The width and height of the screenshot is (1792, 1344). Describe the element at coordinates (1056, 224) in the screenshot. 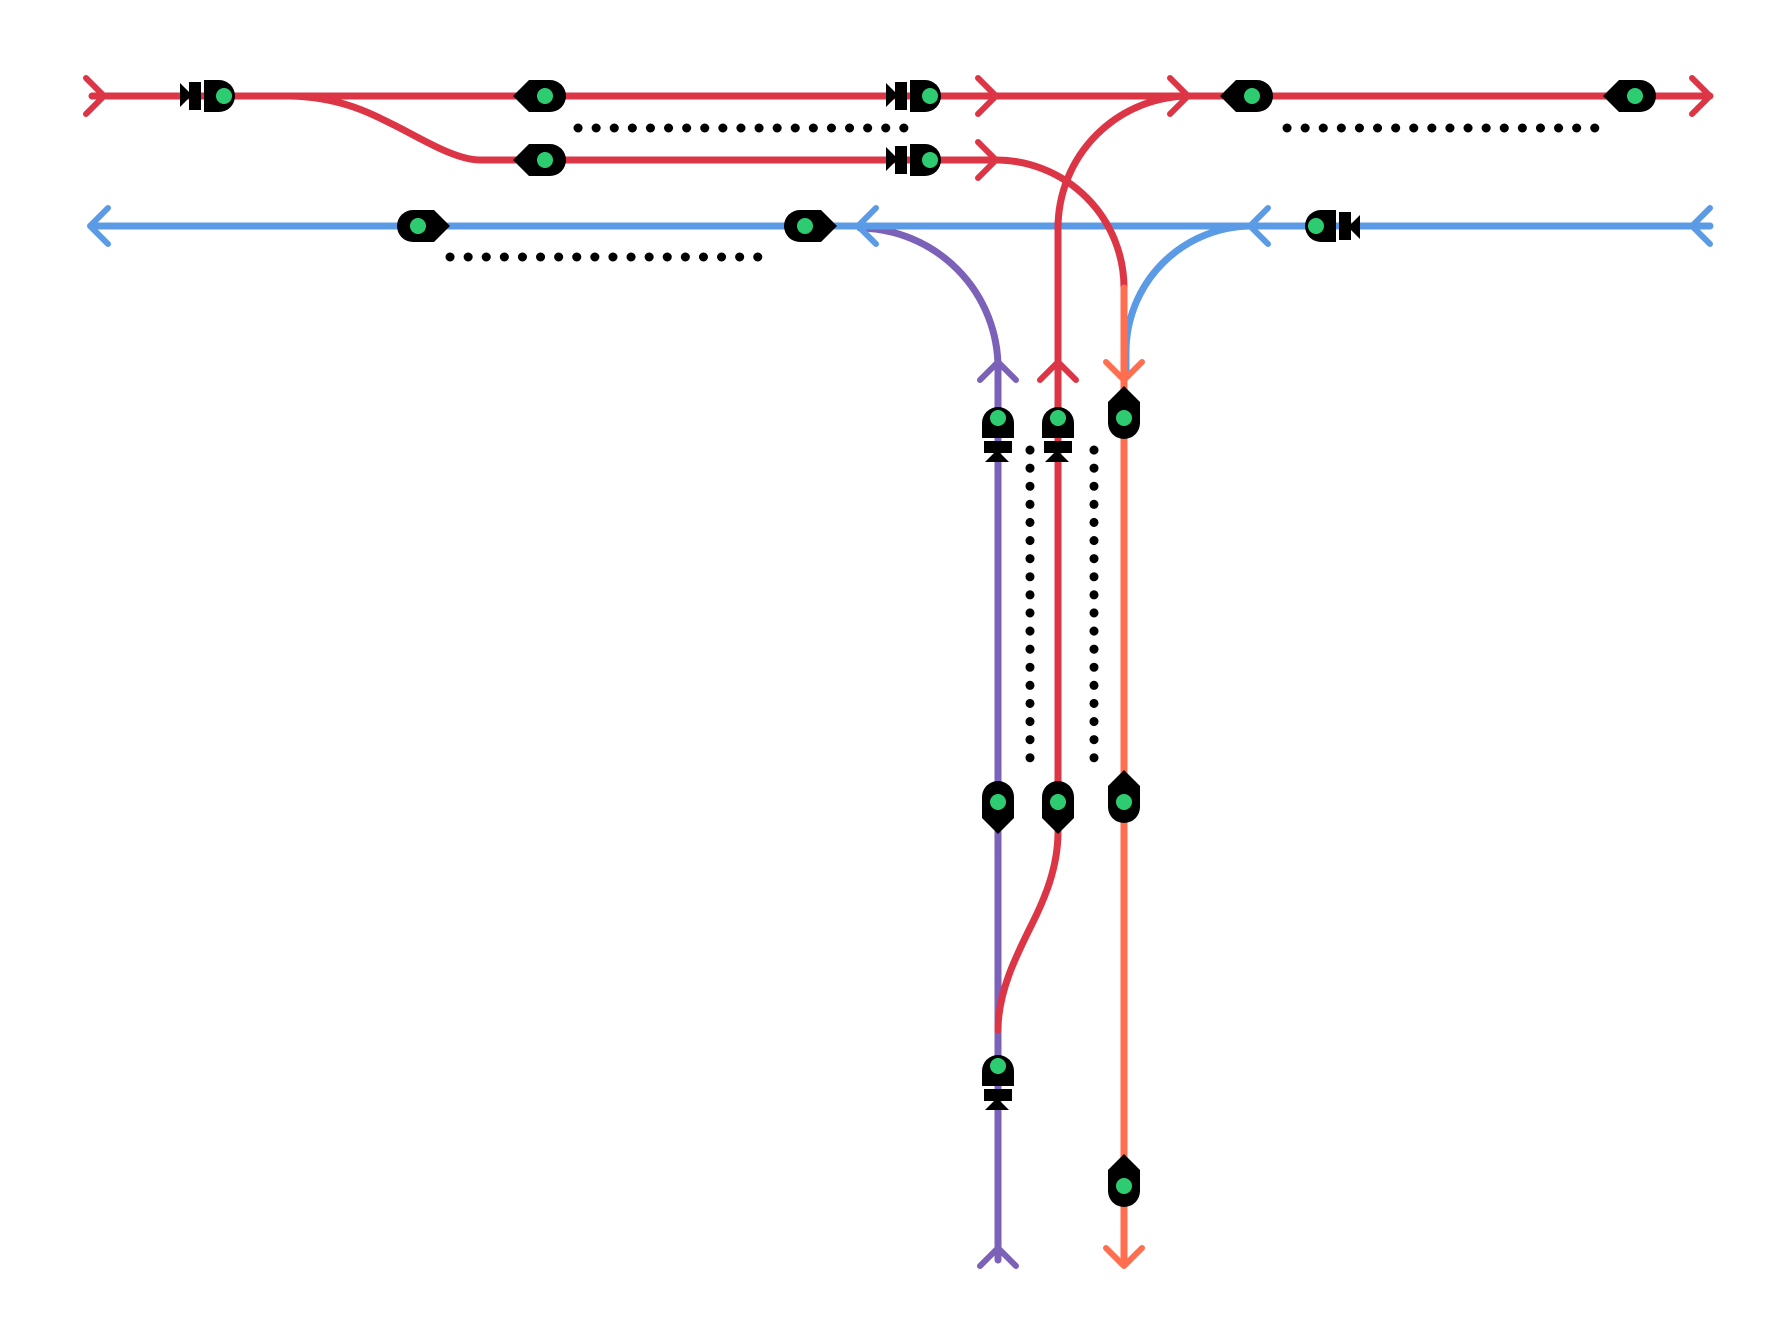

I see `red-loop-curve` at that location.